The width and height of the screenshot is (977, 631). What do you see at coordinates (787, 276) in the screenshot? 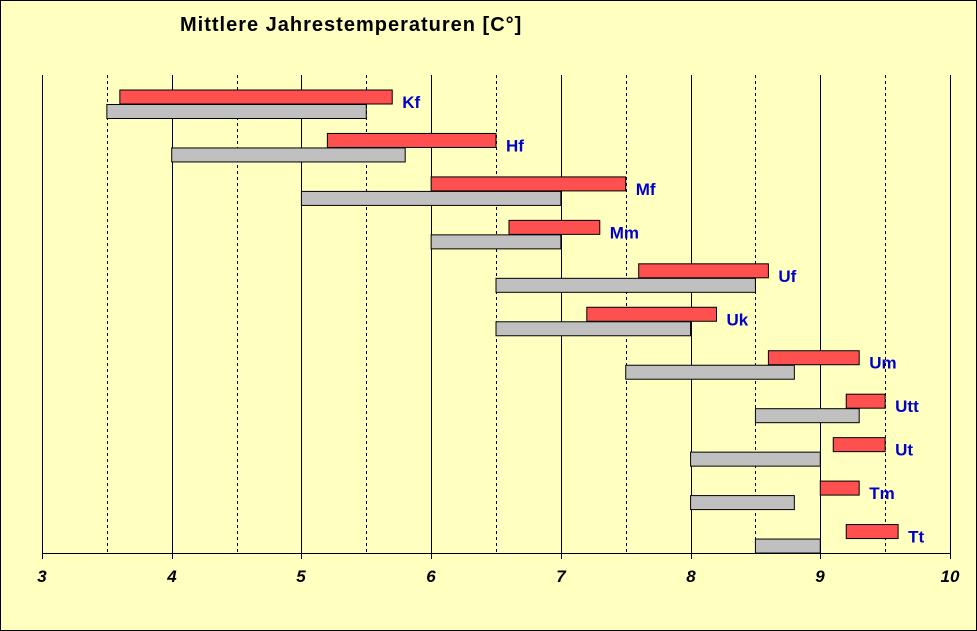
I see `bar-category-label: Uf` at bounding box center [787, 276].